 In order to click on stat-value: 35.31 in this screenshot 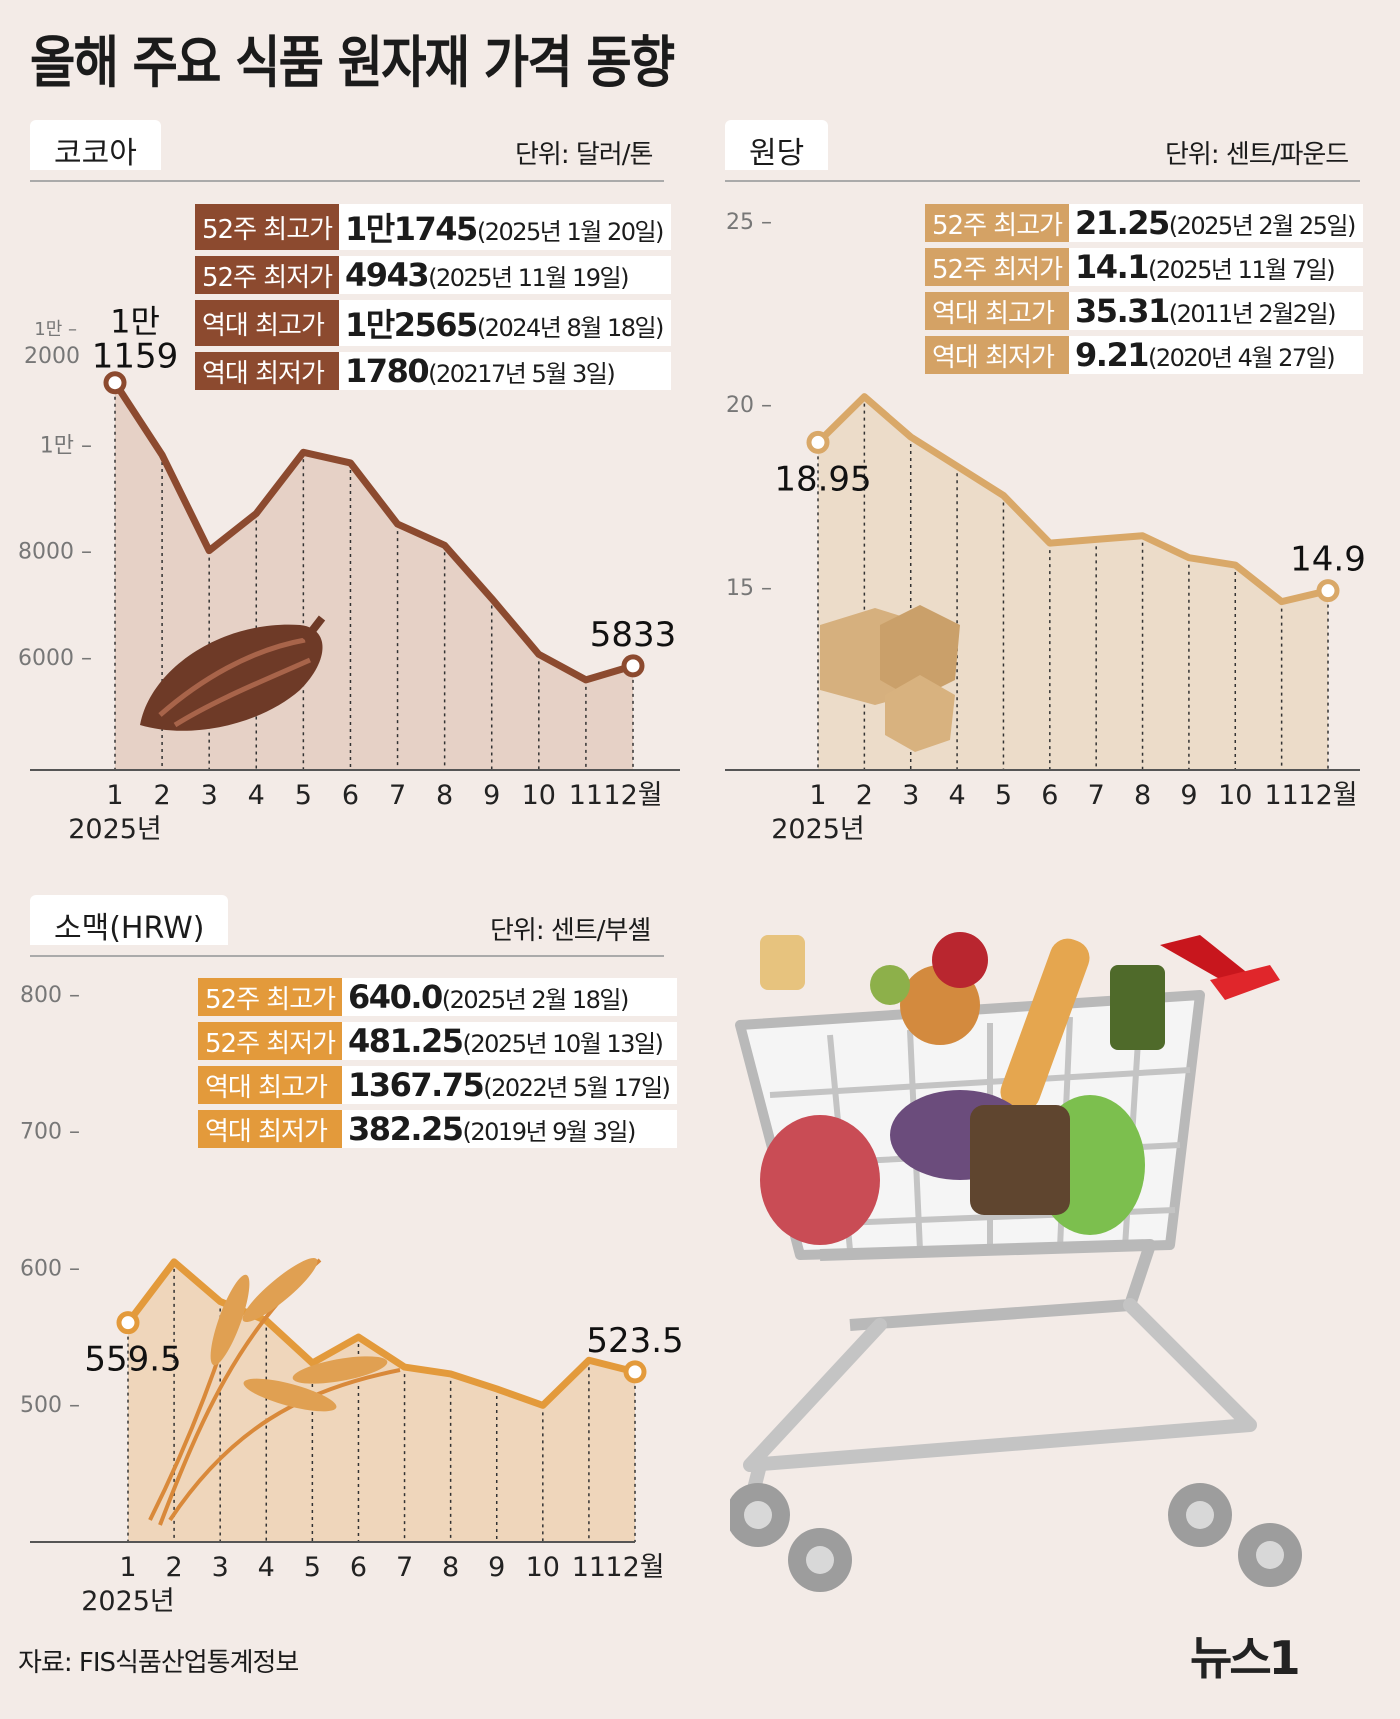, I will do `click(1122, 311)`.